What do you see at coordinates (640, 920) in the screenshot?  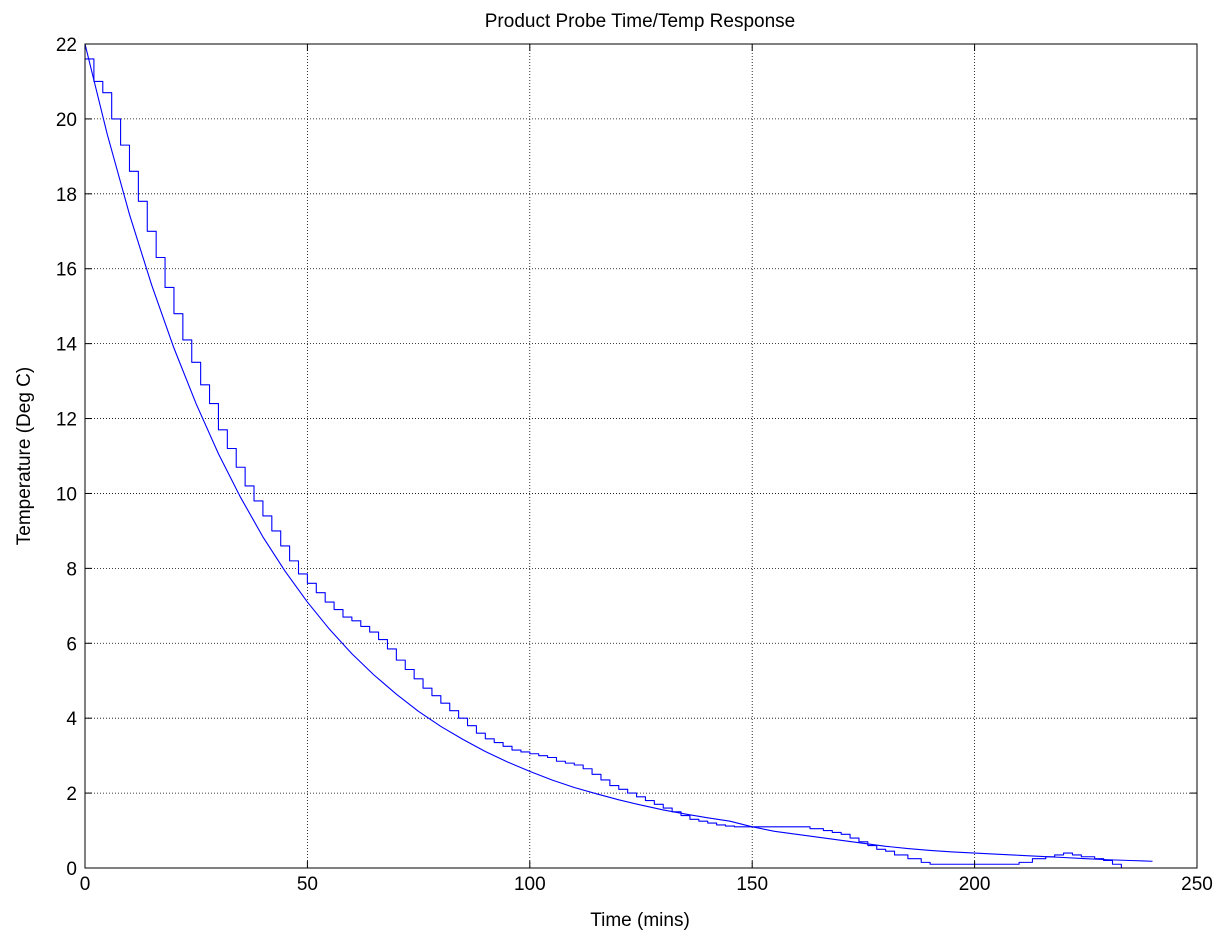 I see `x-axis-label: Time (mins)` at bounding box center [640, 920].